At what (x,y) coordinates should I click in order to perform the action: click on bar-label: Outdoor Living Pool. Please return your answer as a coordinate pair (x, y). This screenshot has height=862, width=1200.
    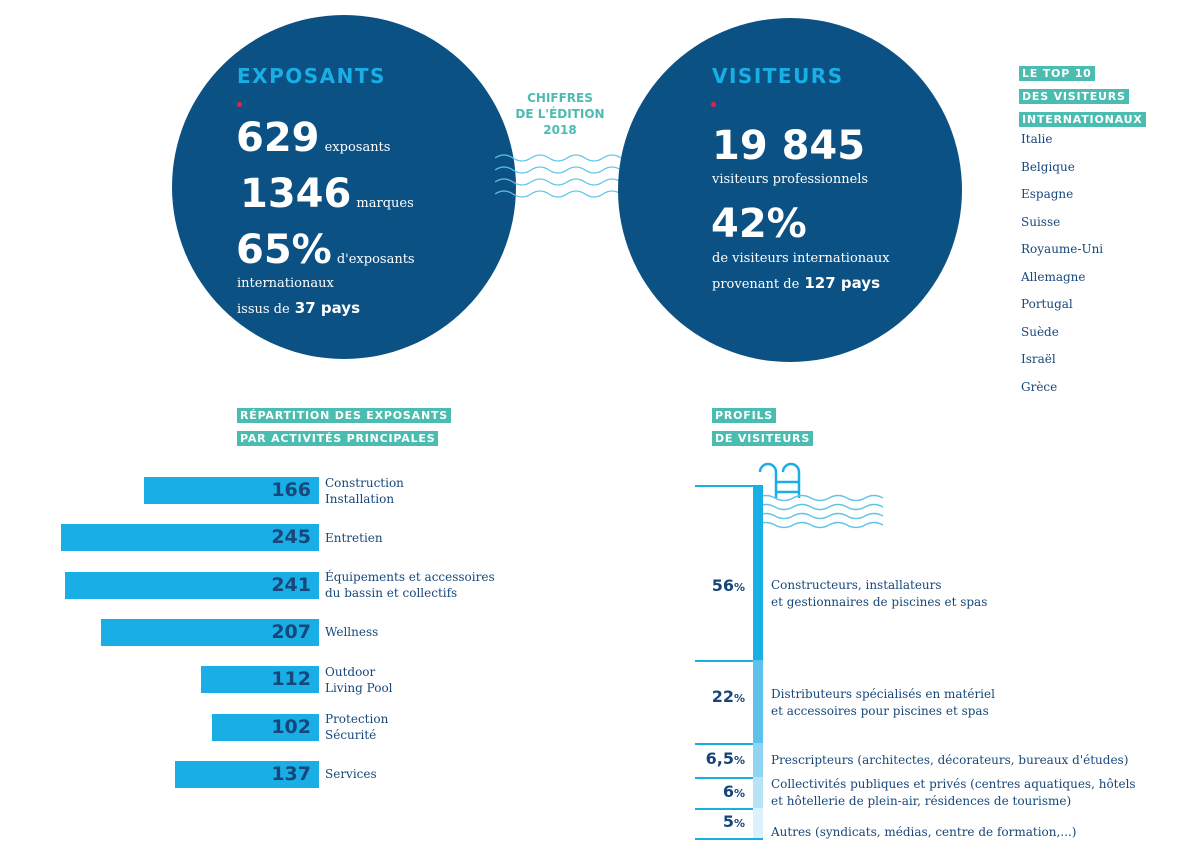
    Looking at the image, I should click on (359, 680).